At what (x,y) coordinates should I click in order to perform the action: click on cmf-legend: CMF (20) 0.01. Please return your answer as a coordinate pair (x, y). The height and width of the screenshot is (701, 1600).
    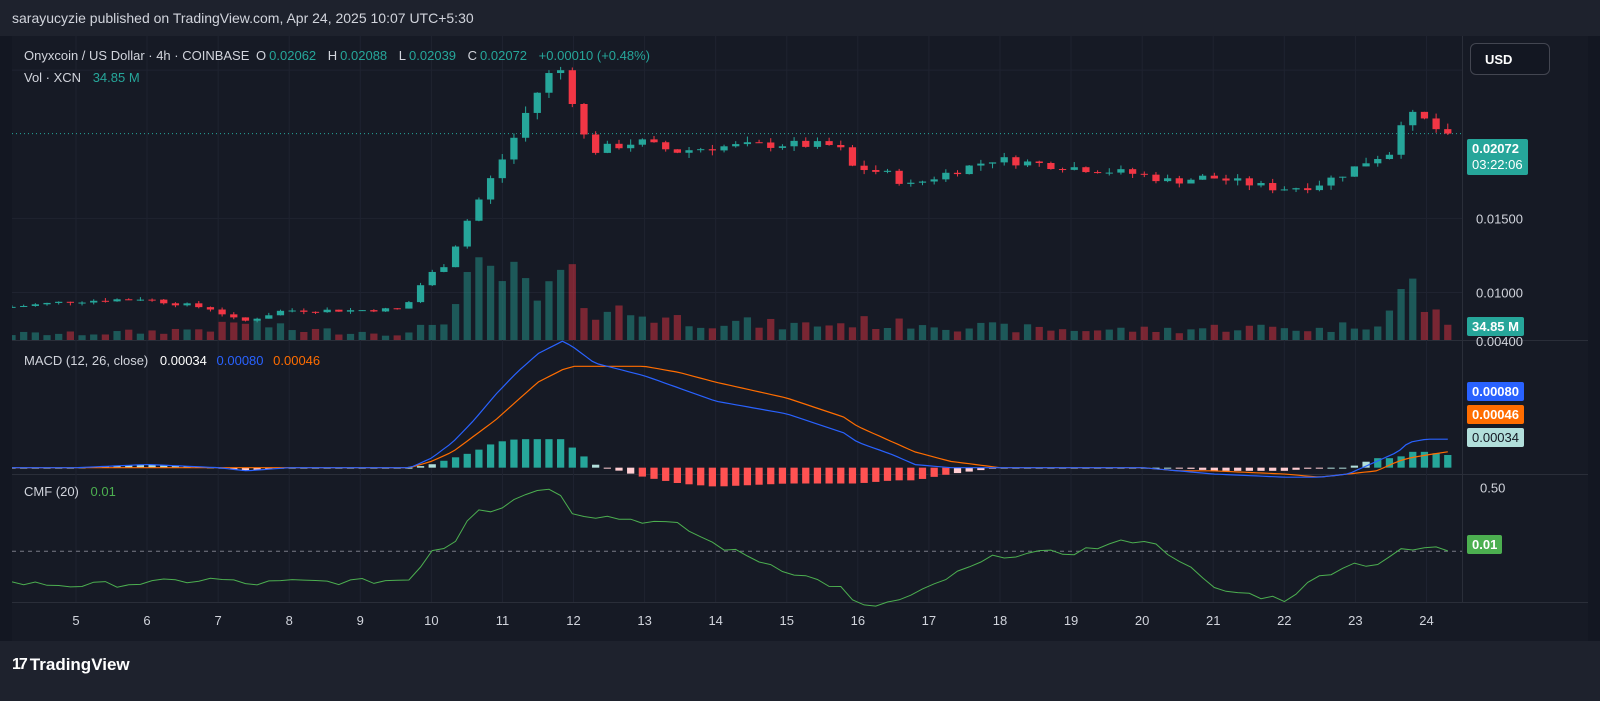
    Looking at the image, I should click on (71, 491).